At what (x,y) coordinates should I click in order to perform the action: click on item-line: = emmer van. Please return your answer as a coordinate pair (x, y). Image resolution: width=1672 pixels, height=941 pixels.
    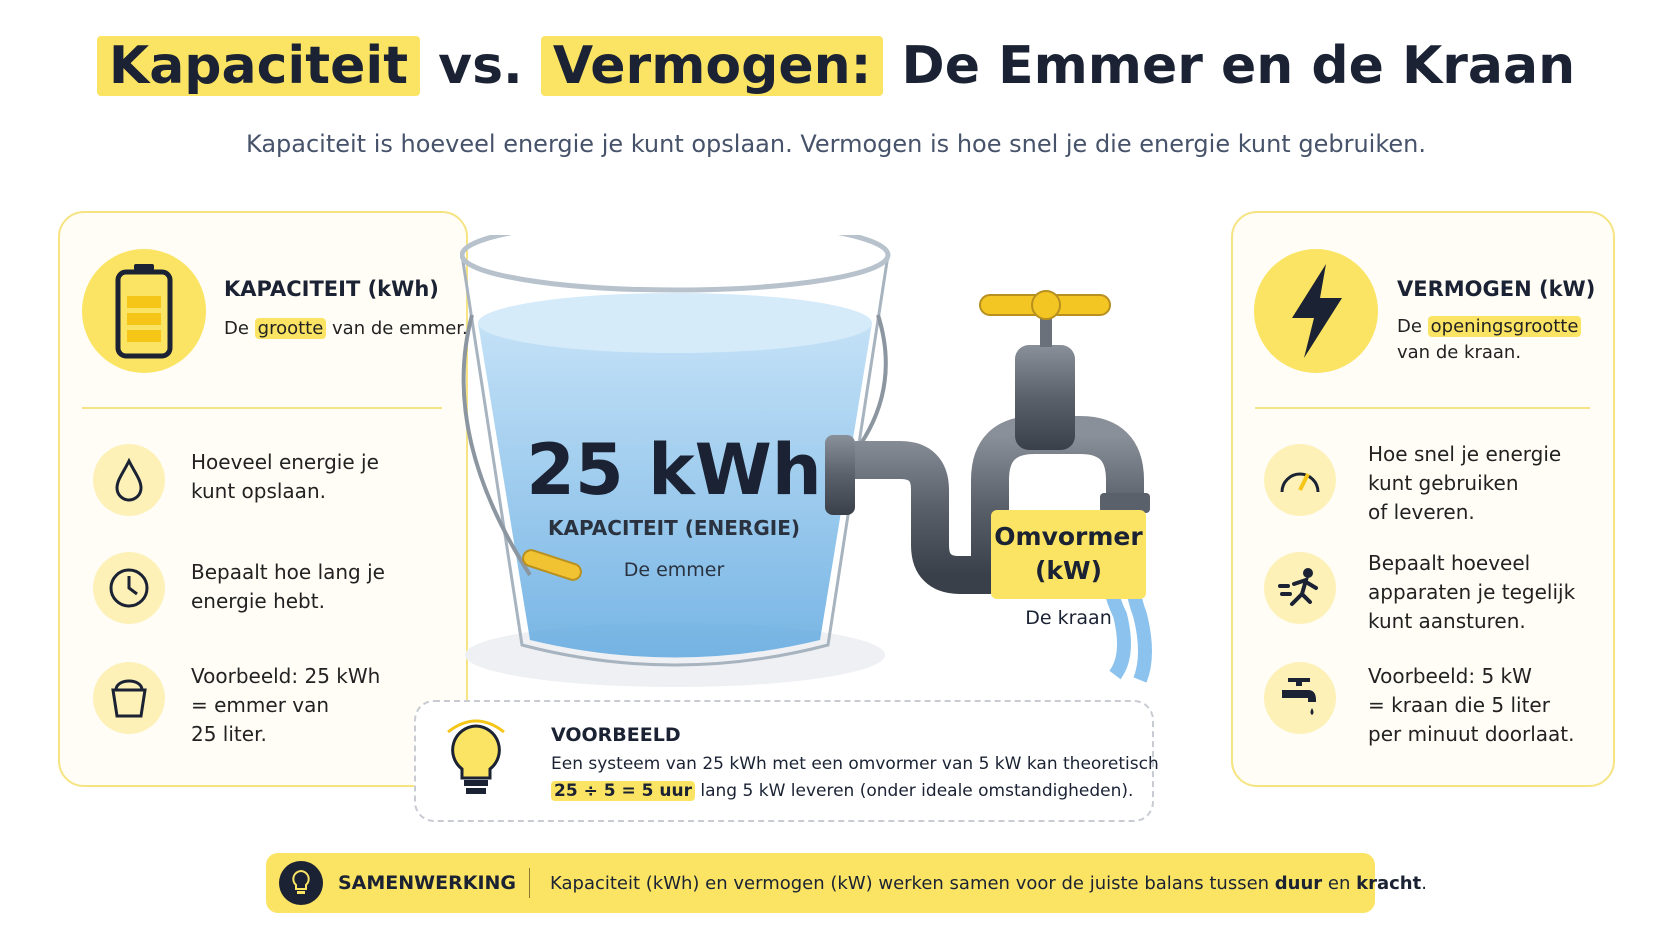
    Looking at the image, I should click on (260, 705).